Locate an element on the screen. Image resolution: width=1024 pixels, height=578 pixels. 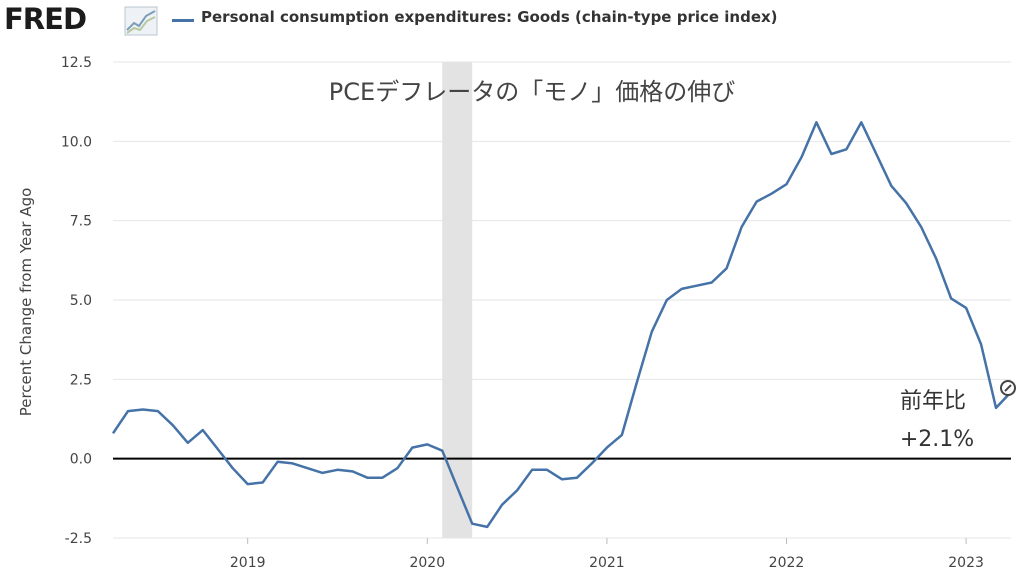
legend-swatch is located at coordinates (183, 20).